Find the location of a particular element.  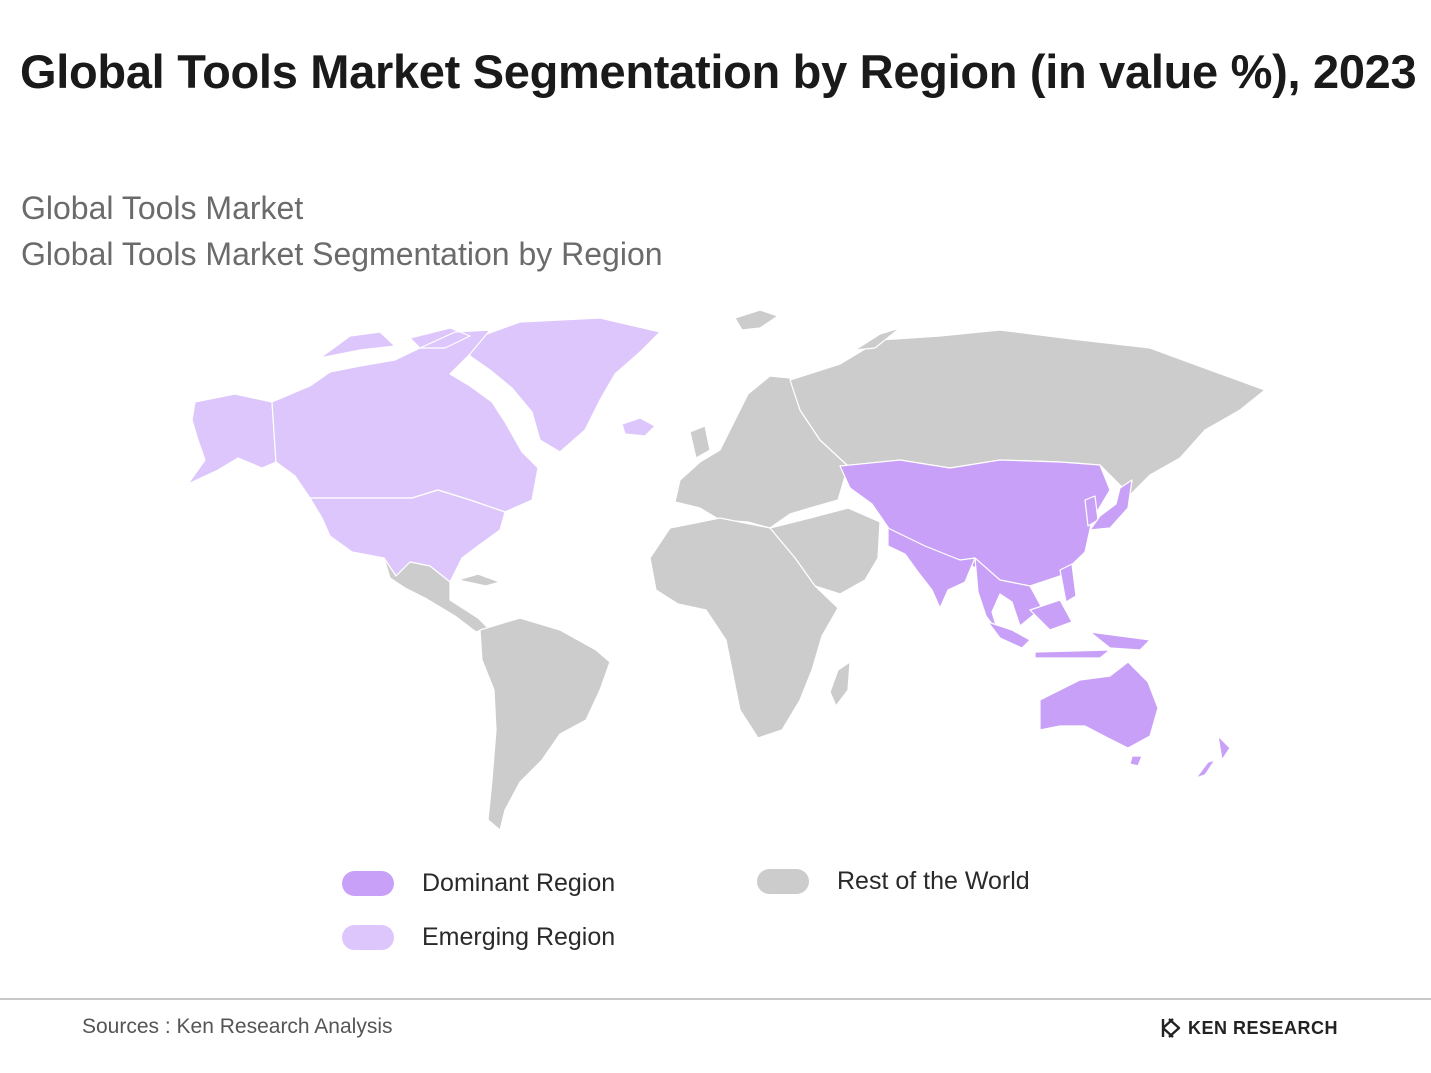

region-dominant-group is located at coordinates (1035, 619).